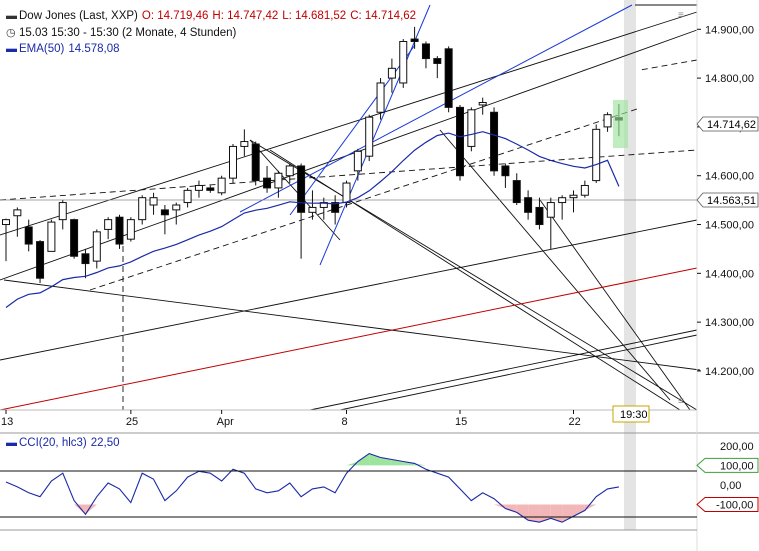 The image size is (759, 551). Describe the element at coordinates (314, 16) in the screenshot. I see `low-value: L: 14.681,52` at that location.